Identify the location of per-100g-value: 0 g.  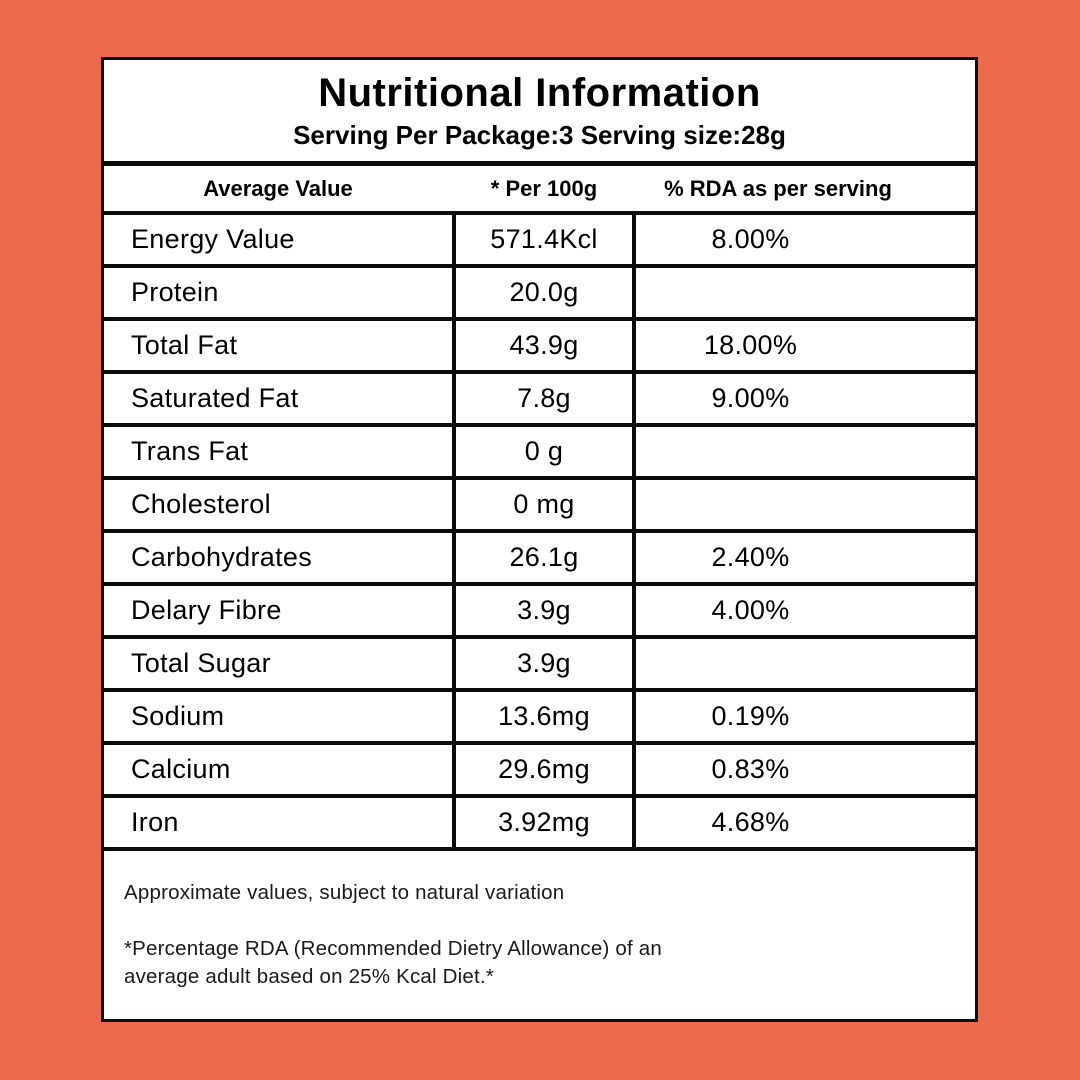
(544, 451).